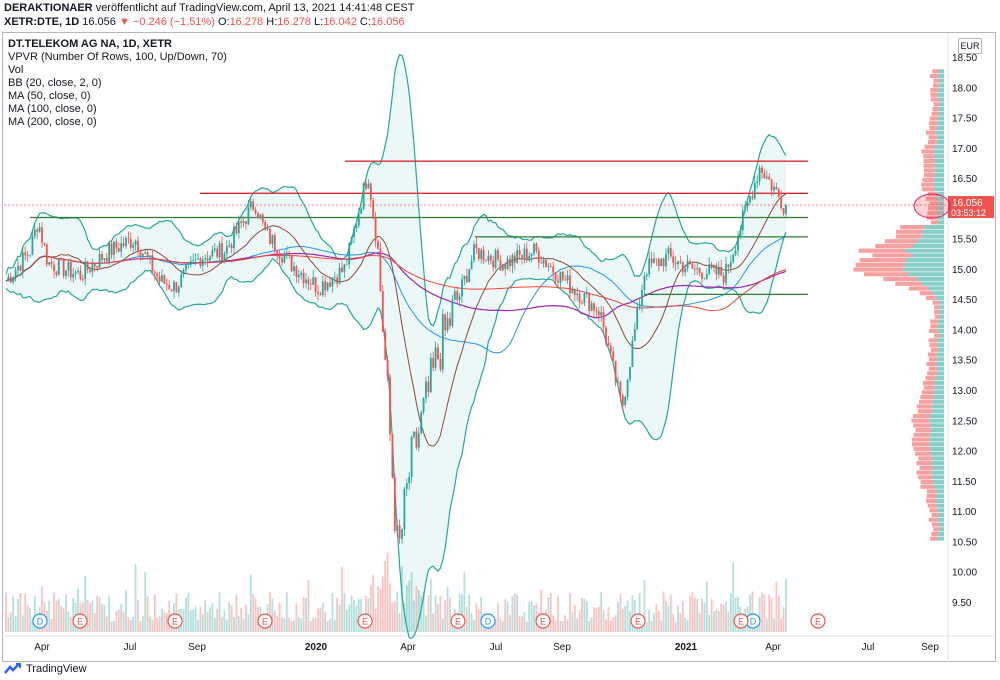 The height and width of the screenshot is (680, 1000). What do you see at coordinates (265, 622) in the screenshot?
I see `event-marker-letter: E` at bounding box center [265, 622].